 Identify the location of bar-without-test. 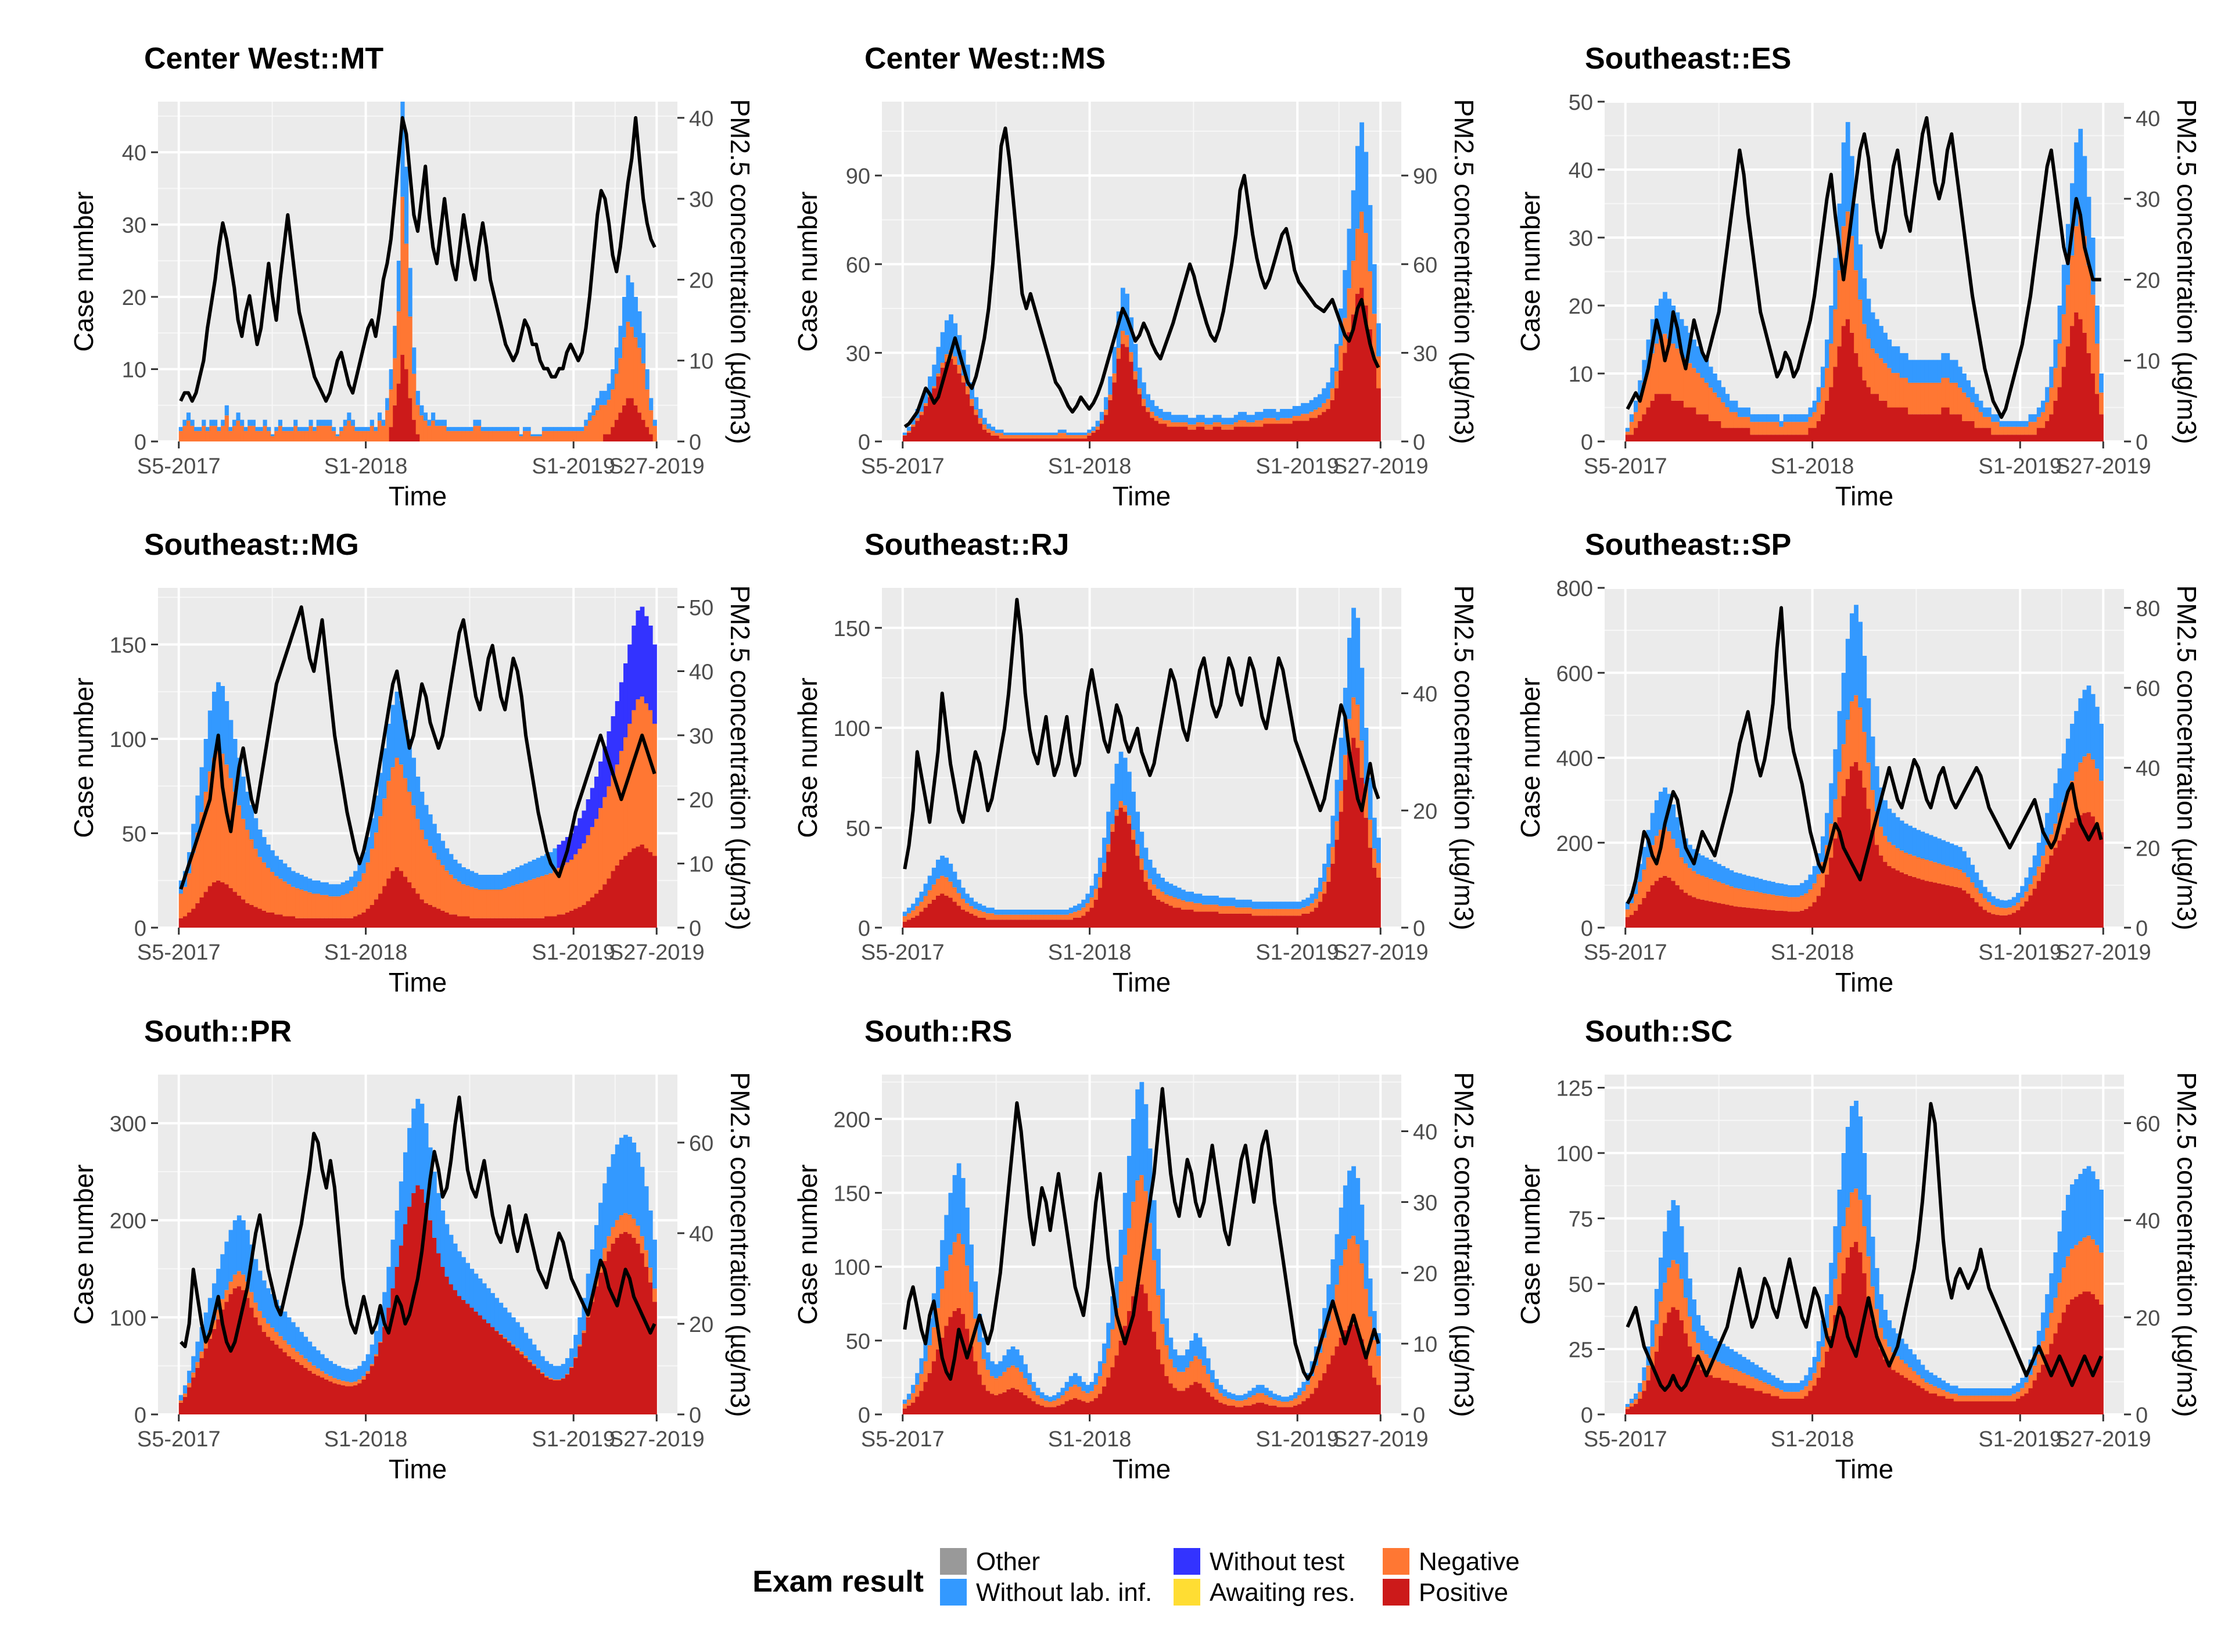
(621, 717).